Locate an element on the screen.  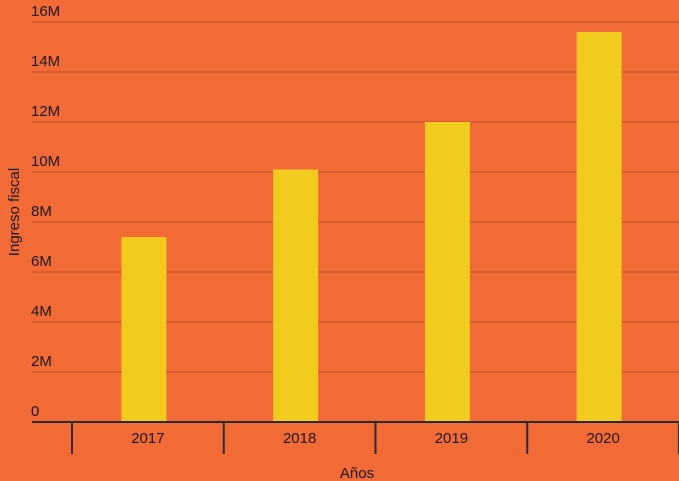
y-axis-tick-labels: 0 2M 4M 6M 8M 10M 12M 14M 16M is located at coordinates (45, 211).